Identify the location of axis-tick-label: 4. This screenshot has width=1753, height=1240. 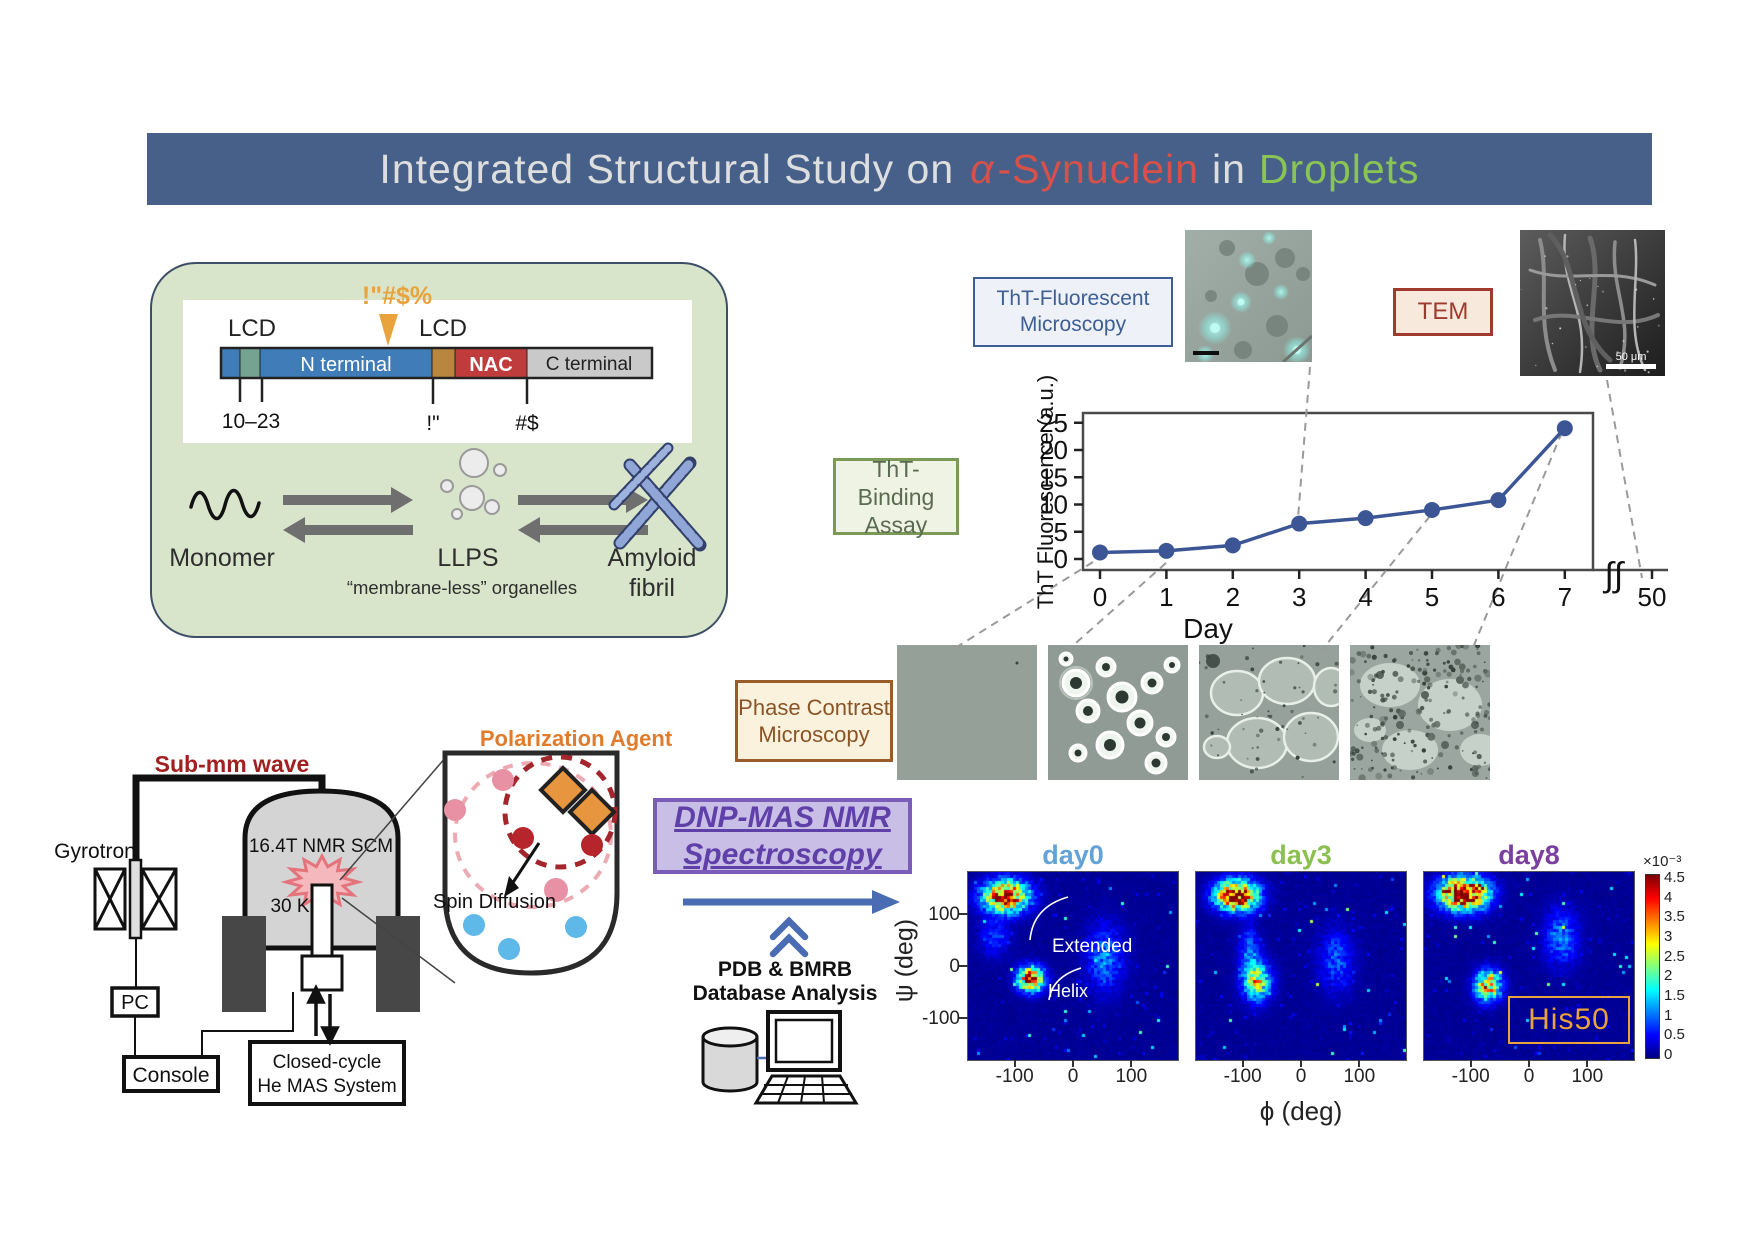
(1668, 897).